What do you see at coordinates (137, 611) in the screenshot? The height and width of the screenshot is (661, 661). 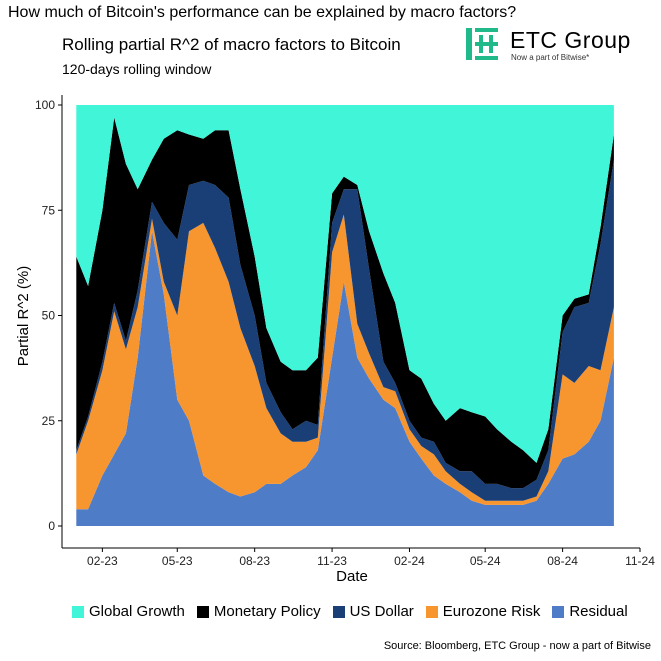 I see `legend-label: Global Growth` at bounding box center [137, 611].